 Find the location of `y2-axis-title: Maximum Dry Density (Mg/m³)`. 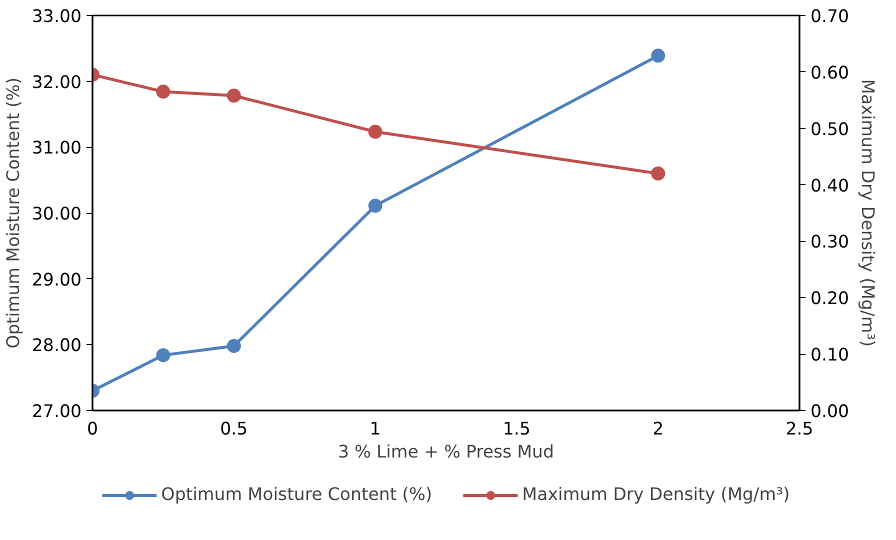

y2-axis-title: Maximum Dry Density (Mg/m³) is located at coordinates (867, 213).